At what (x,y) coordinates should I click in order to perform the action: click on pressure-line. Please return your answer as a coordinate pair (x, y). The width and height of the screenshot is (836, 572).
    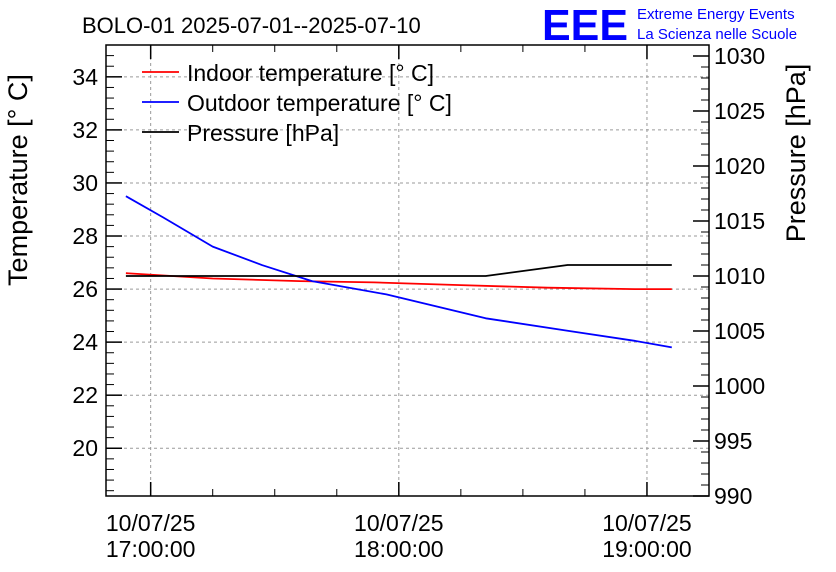
    Looking at the image, I should click on (398, 270).